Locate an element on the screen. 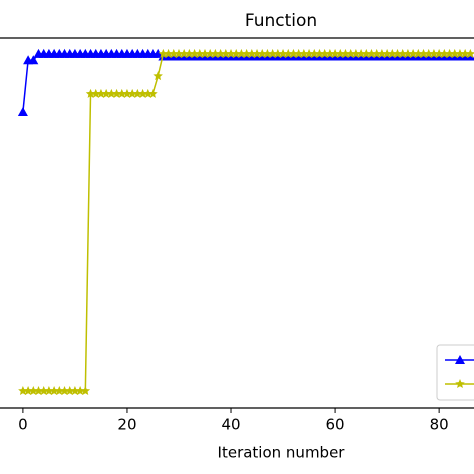 The width and height of the screenshot is (474, 474). x-tick-label: 0 is located at coordinates (23, 425).